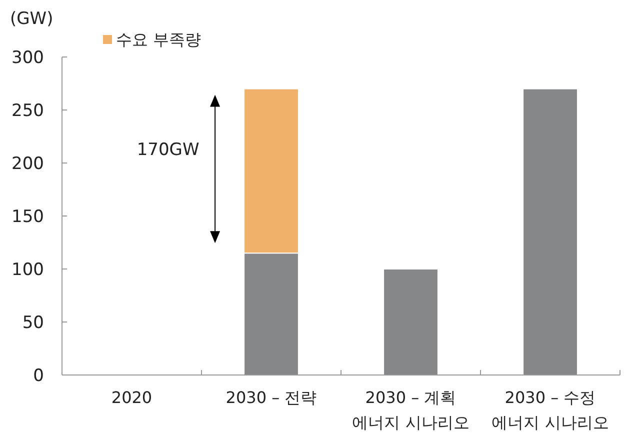  Describe the element at coordinates (33, 322) in the screenshot. I see `y-tick-label: 50` at that location.